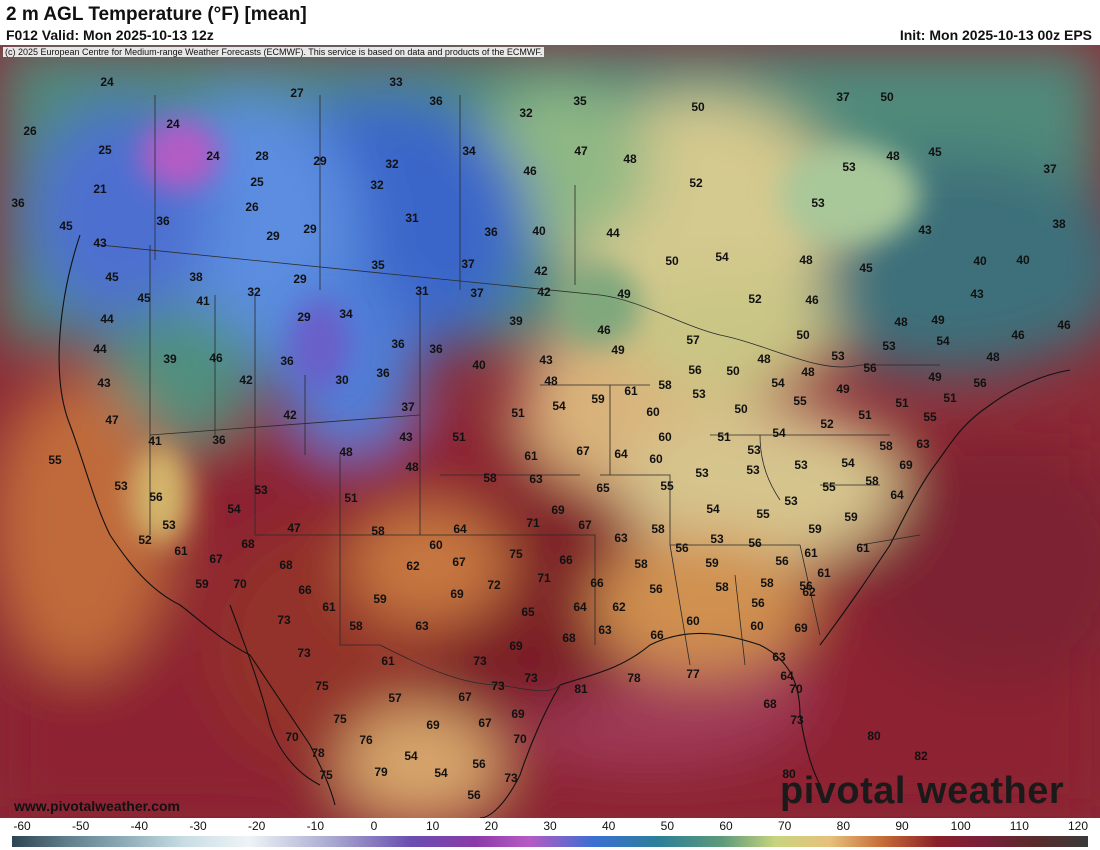  I want to click on colorbar-tick: 20, so click(491, 826).